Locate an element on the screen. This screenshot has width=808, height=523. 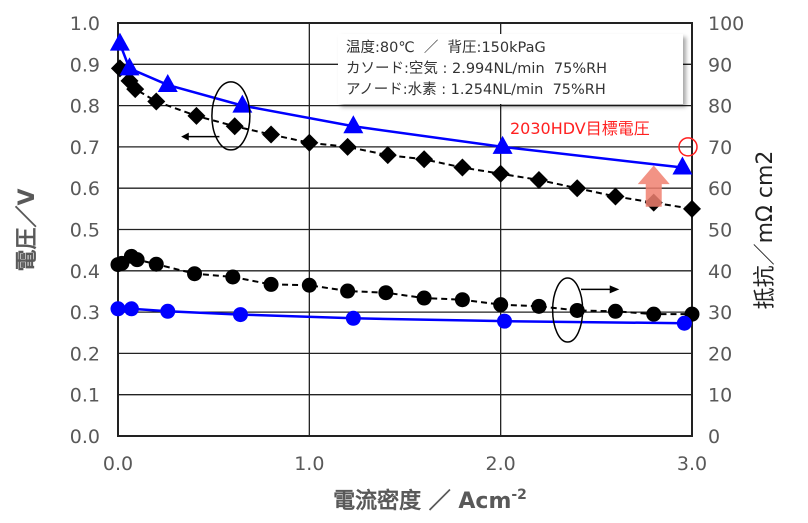
y-tick-label: 0.9 is located at coordinates (85, 65).